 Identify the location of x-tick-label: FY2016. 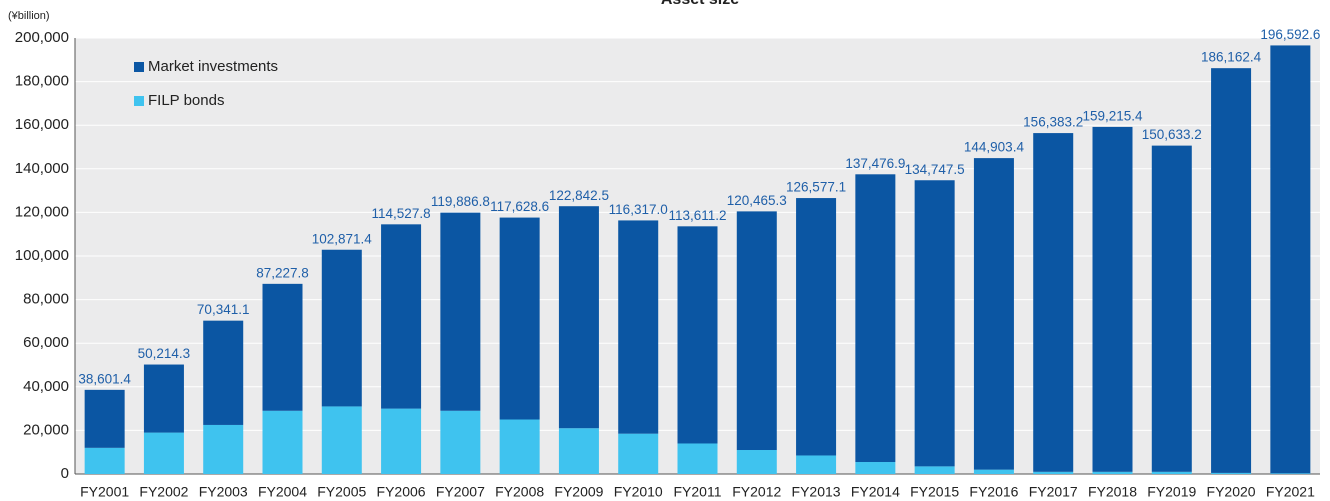
(993, 492).